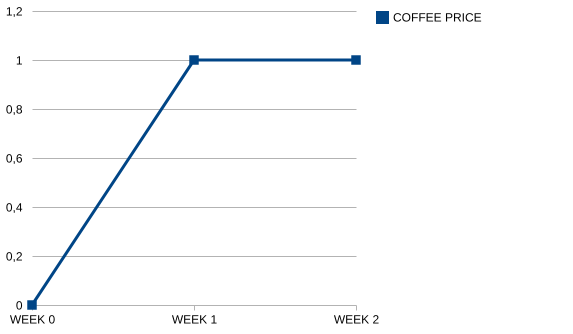 This screenshot has width=573, height=334. I want to click on y-tick-label: 1,2, so click(14, 11).